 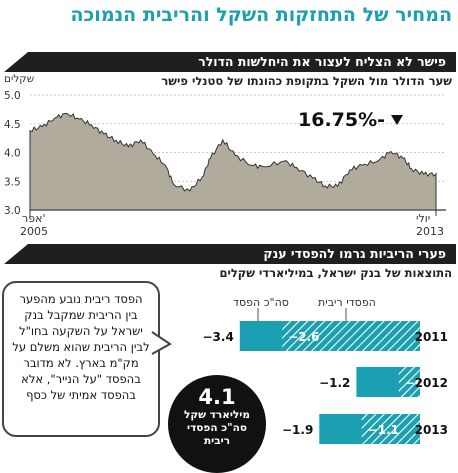 I want to click on change-value: 16.75%-, so click(x=342, y=120).